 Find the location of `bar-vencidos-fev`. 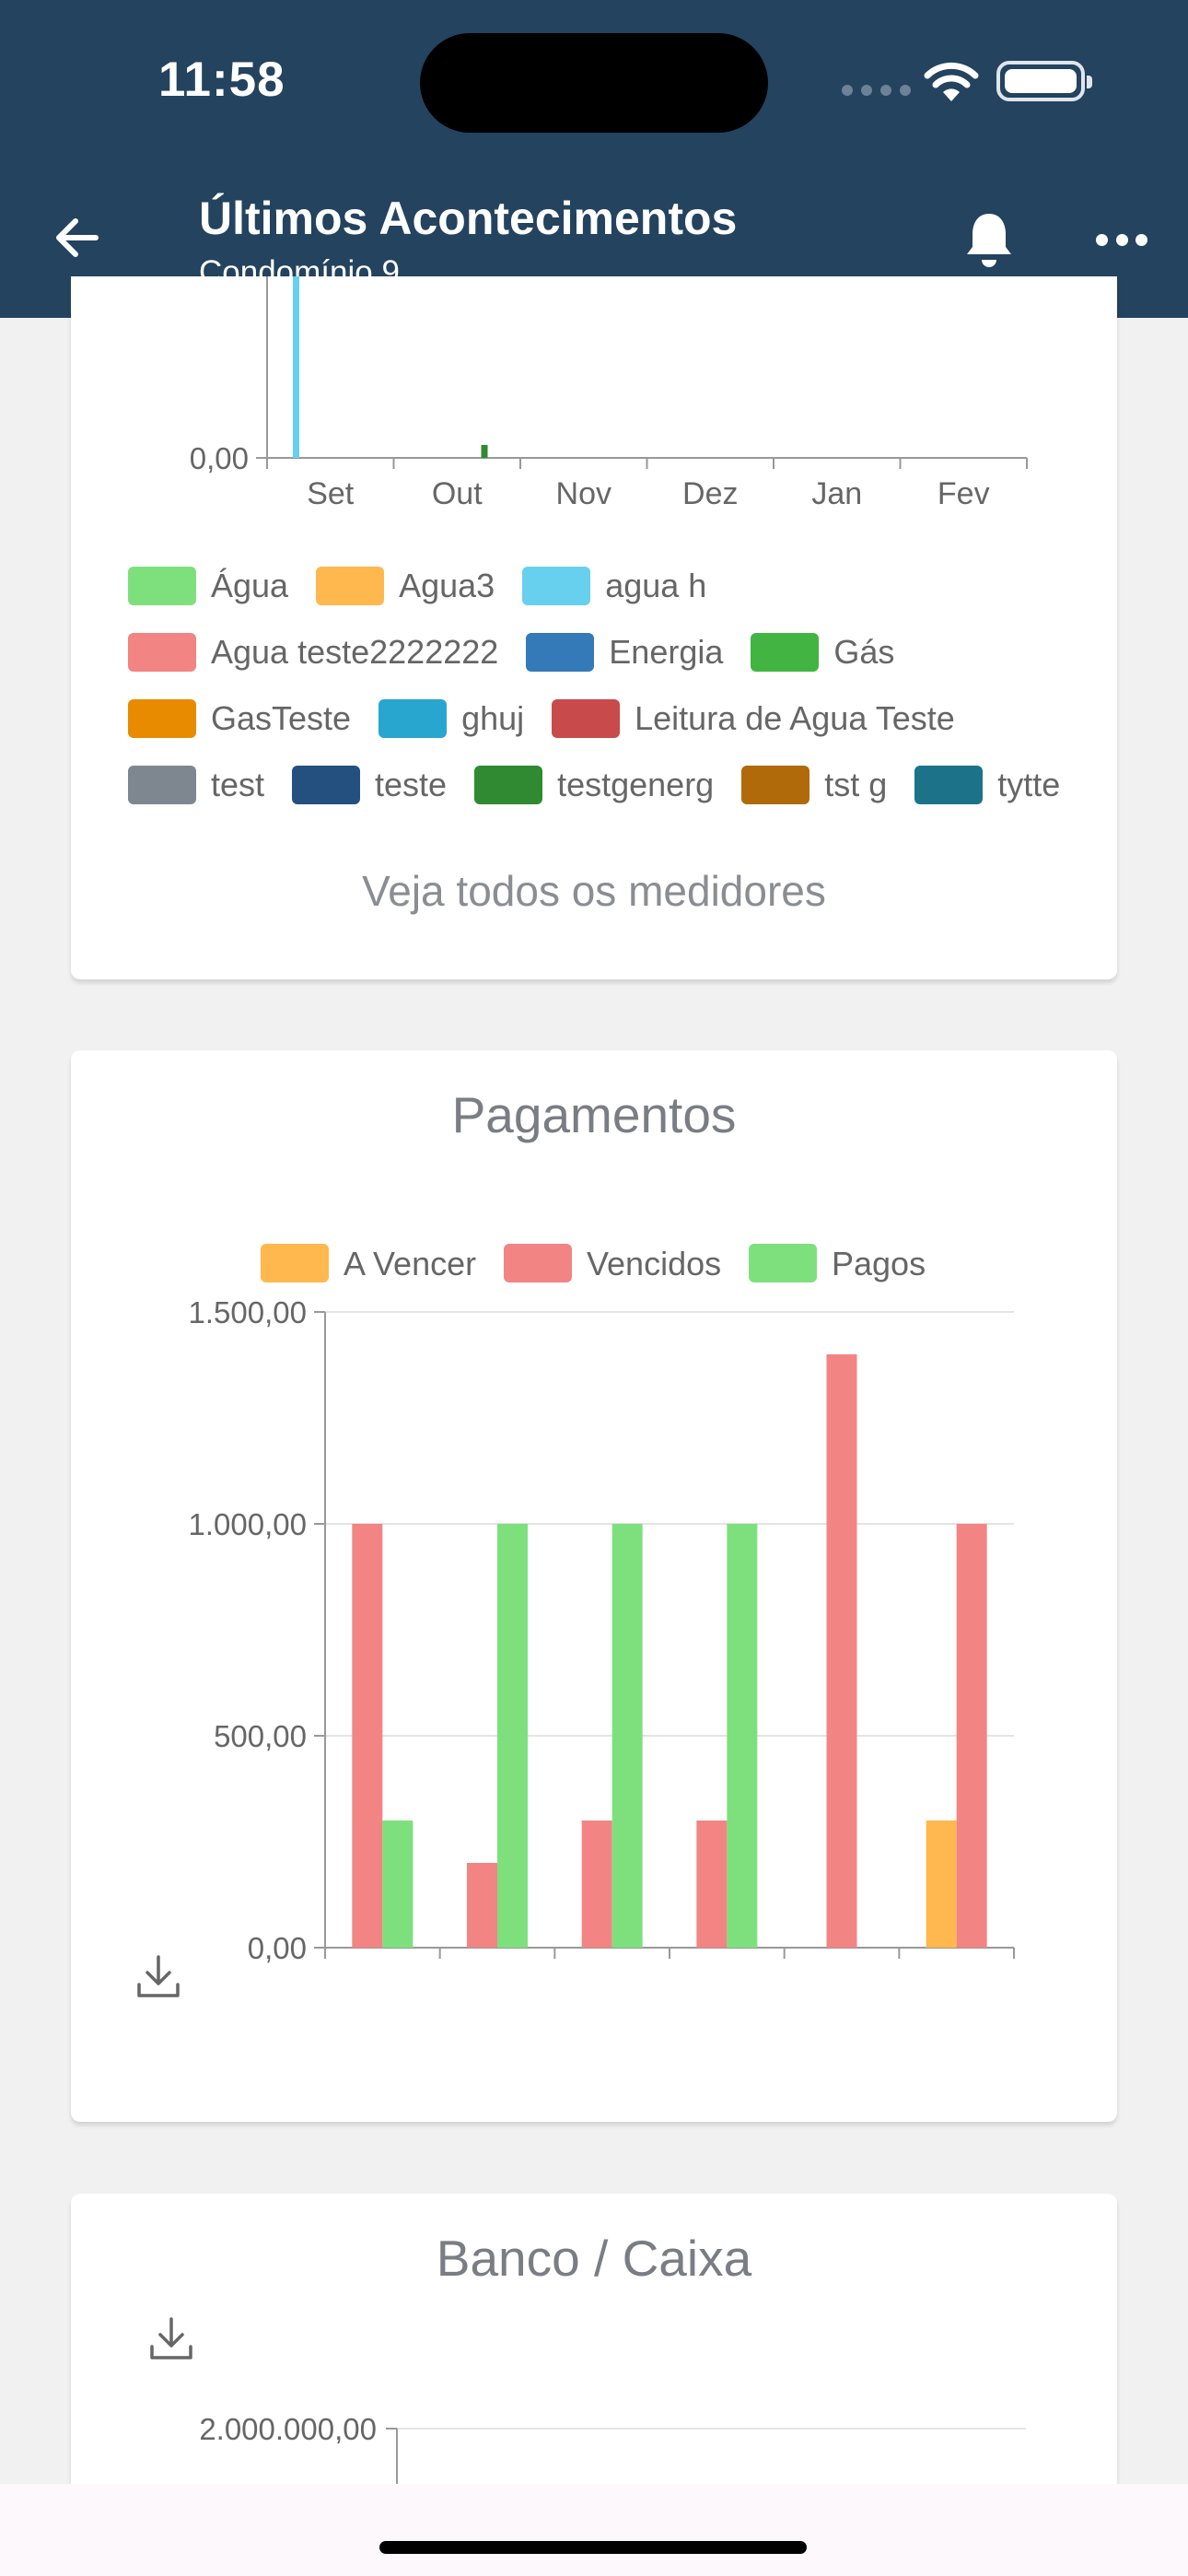

bar-vencidos-fev is located at coordinates (971, 1736).